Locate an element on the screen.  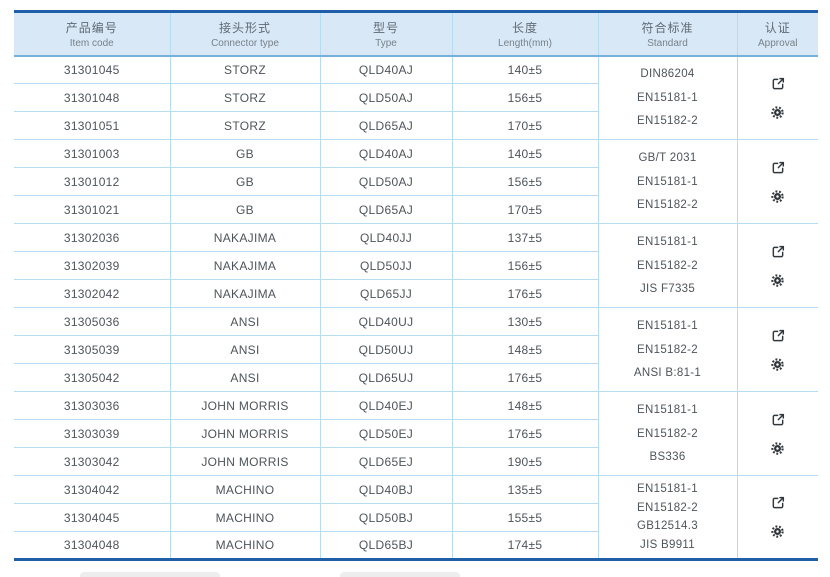
table-row: 31301048 STORZ QLD50AJ 156±5 is located at coordinates (416, 97).